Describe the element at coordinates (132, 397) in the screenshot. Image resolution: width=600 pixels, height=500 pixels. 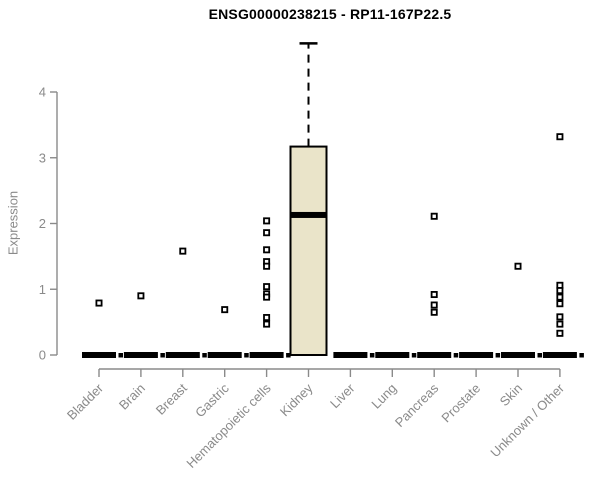
I see `x-axis-label: Brain` at that location.